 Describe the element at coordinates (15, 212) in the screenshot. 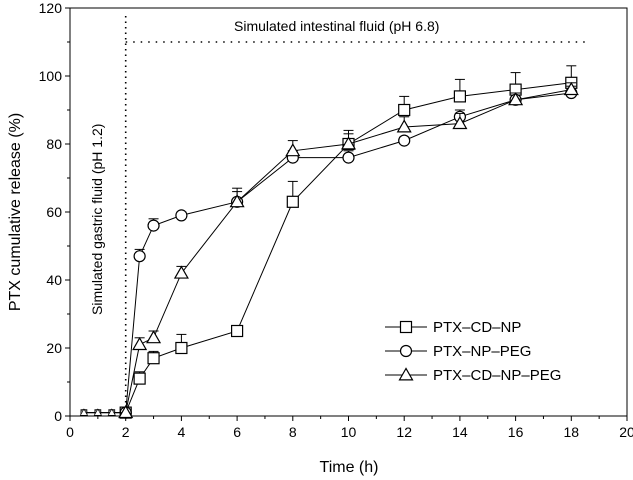

I see `y-axis-title: PTX cumulative release (%)` at that location.